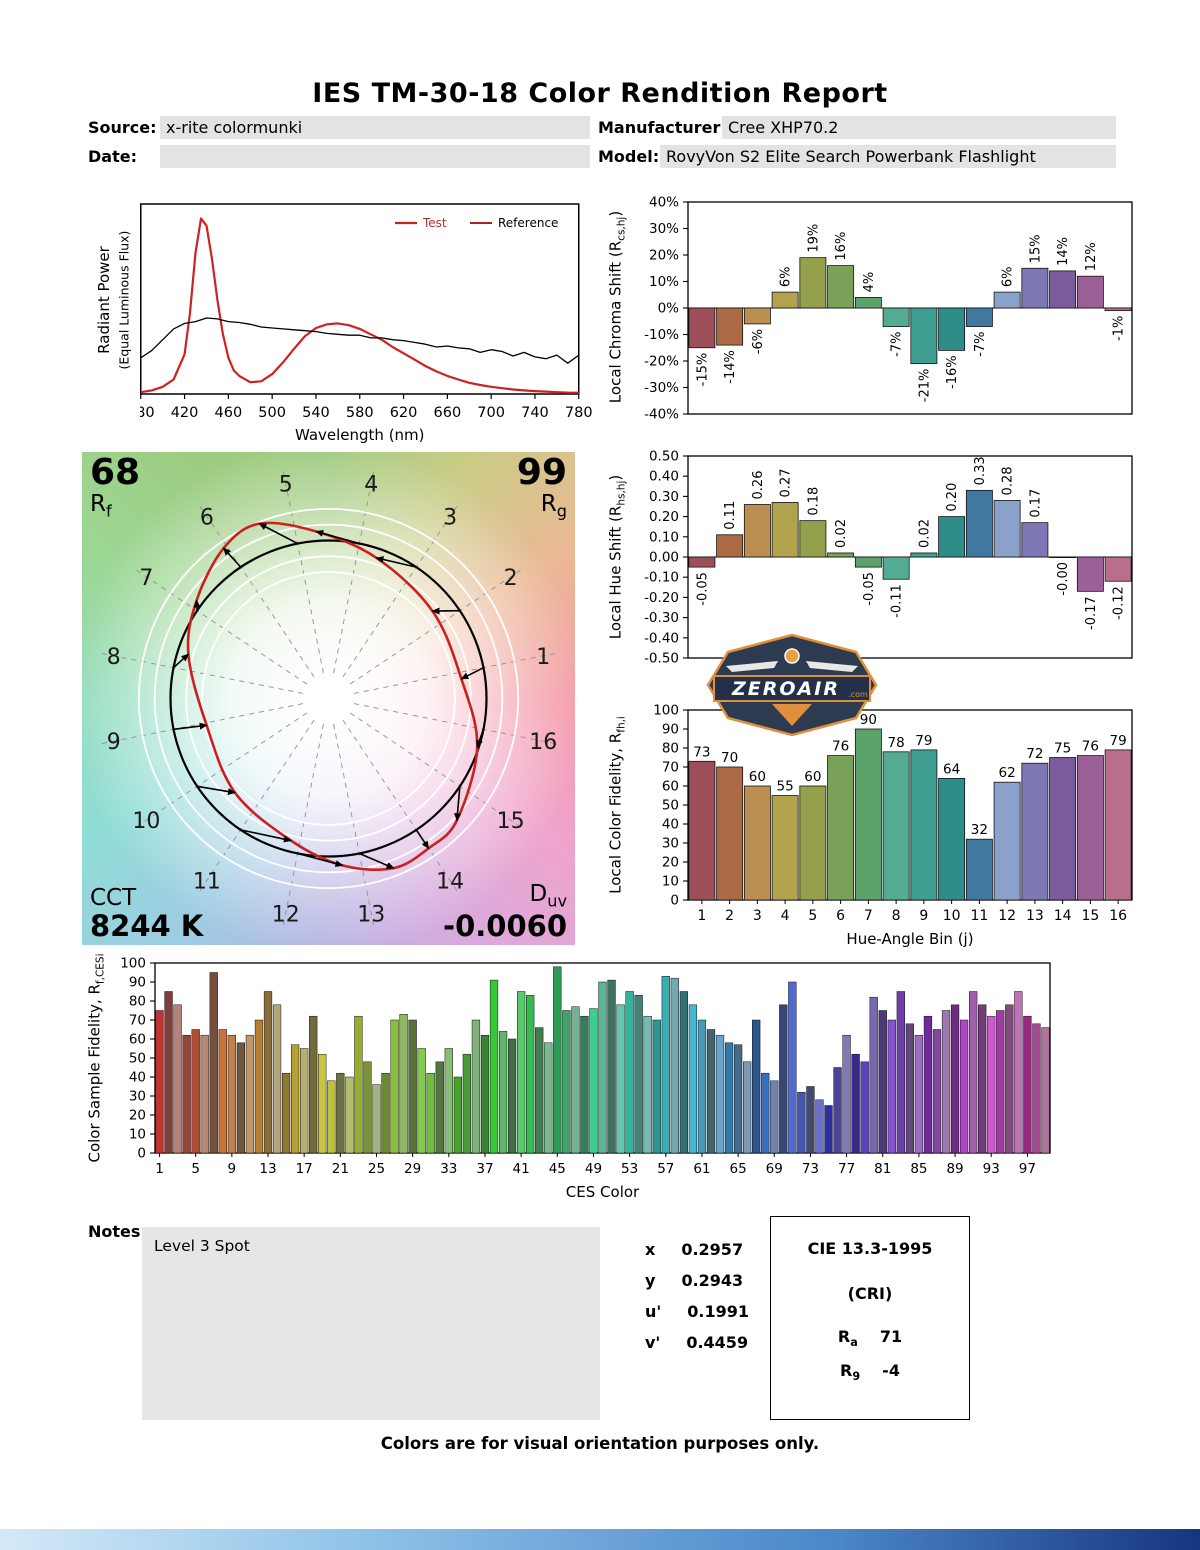 Image resolution: width=1200 pixels, height=1550 pixels. What do you see at coordinates (991, 1169) in the screenshot?
I see `svg-text: 93` at bounding box center [991, 1169].